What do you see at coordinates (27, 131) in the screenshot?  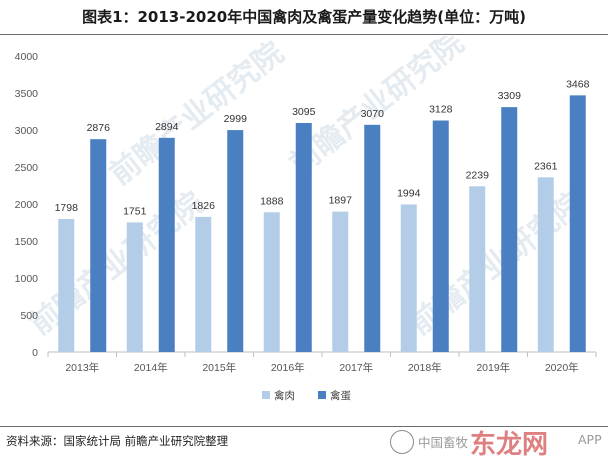 I see `y-tick-label: 3000` at bounding box center [27, 131].